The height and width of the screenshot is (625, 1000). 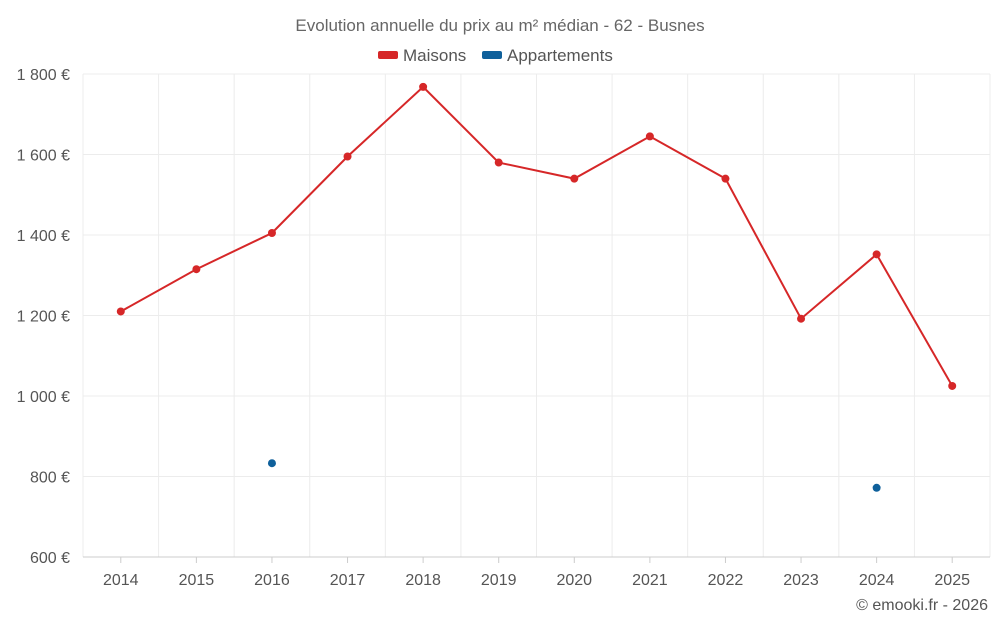 I want to click on x-tick-label: 2024, so click(x=877, y=580).